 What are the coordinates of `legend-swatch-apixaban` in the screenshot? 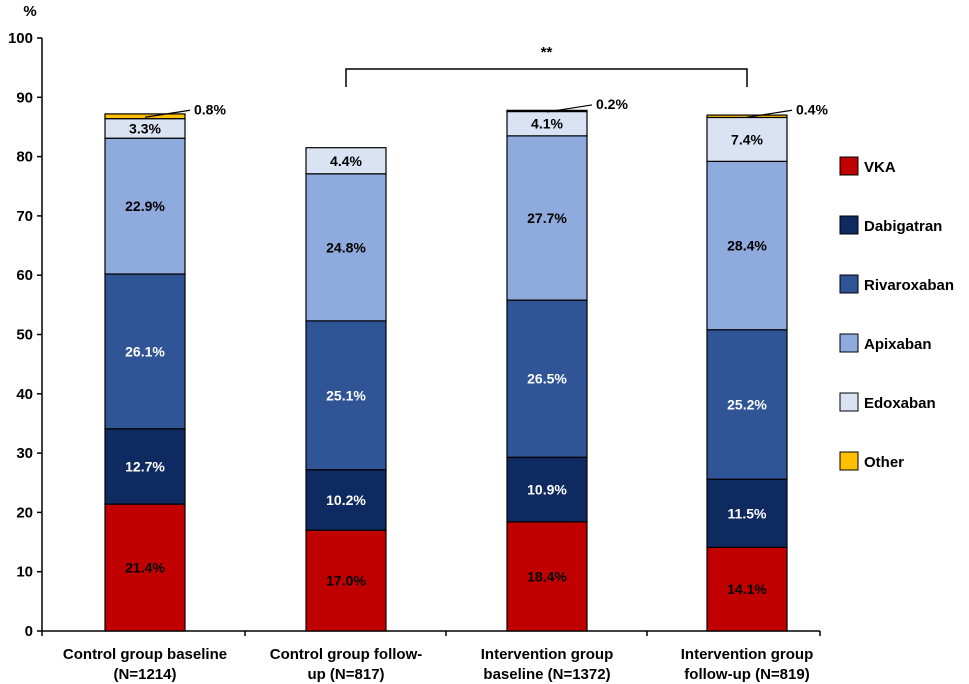 It's located at (849, 343).